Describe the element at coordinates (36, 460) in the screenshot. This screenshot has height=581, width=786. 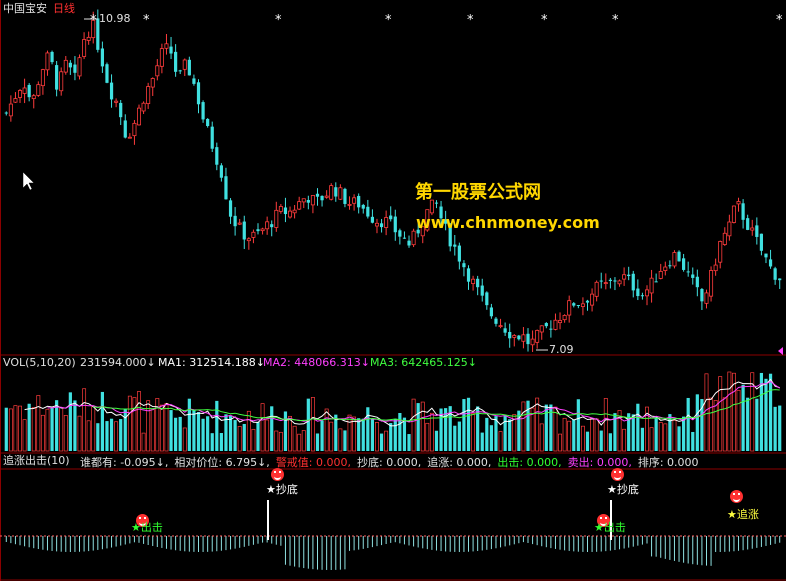
I see `indicator-name: 追涨出击(10)` at that location.